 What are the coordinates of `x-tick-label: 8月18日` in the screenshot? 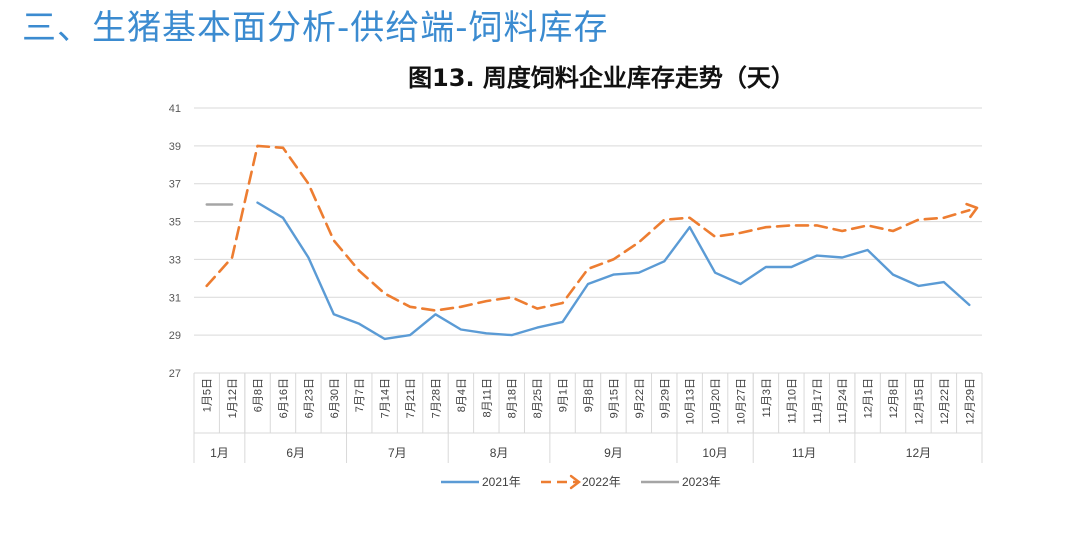 It's located at (513, 398).